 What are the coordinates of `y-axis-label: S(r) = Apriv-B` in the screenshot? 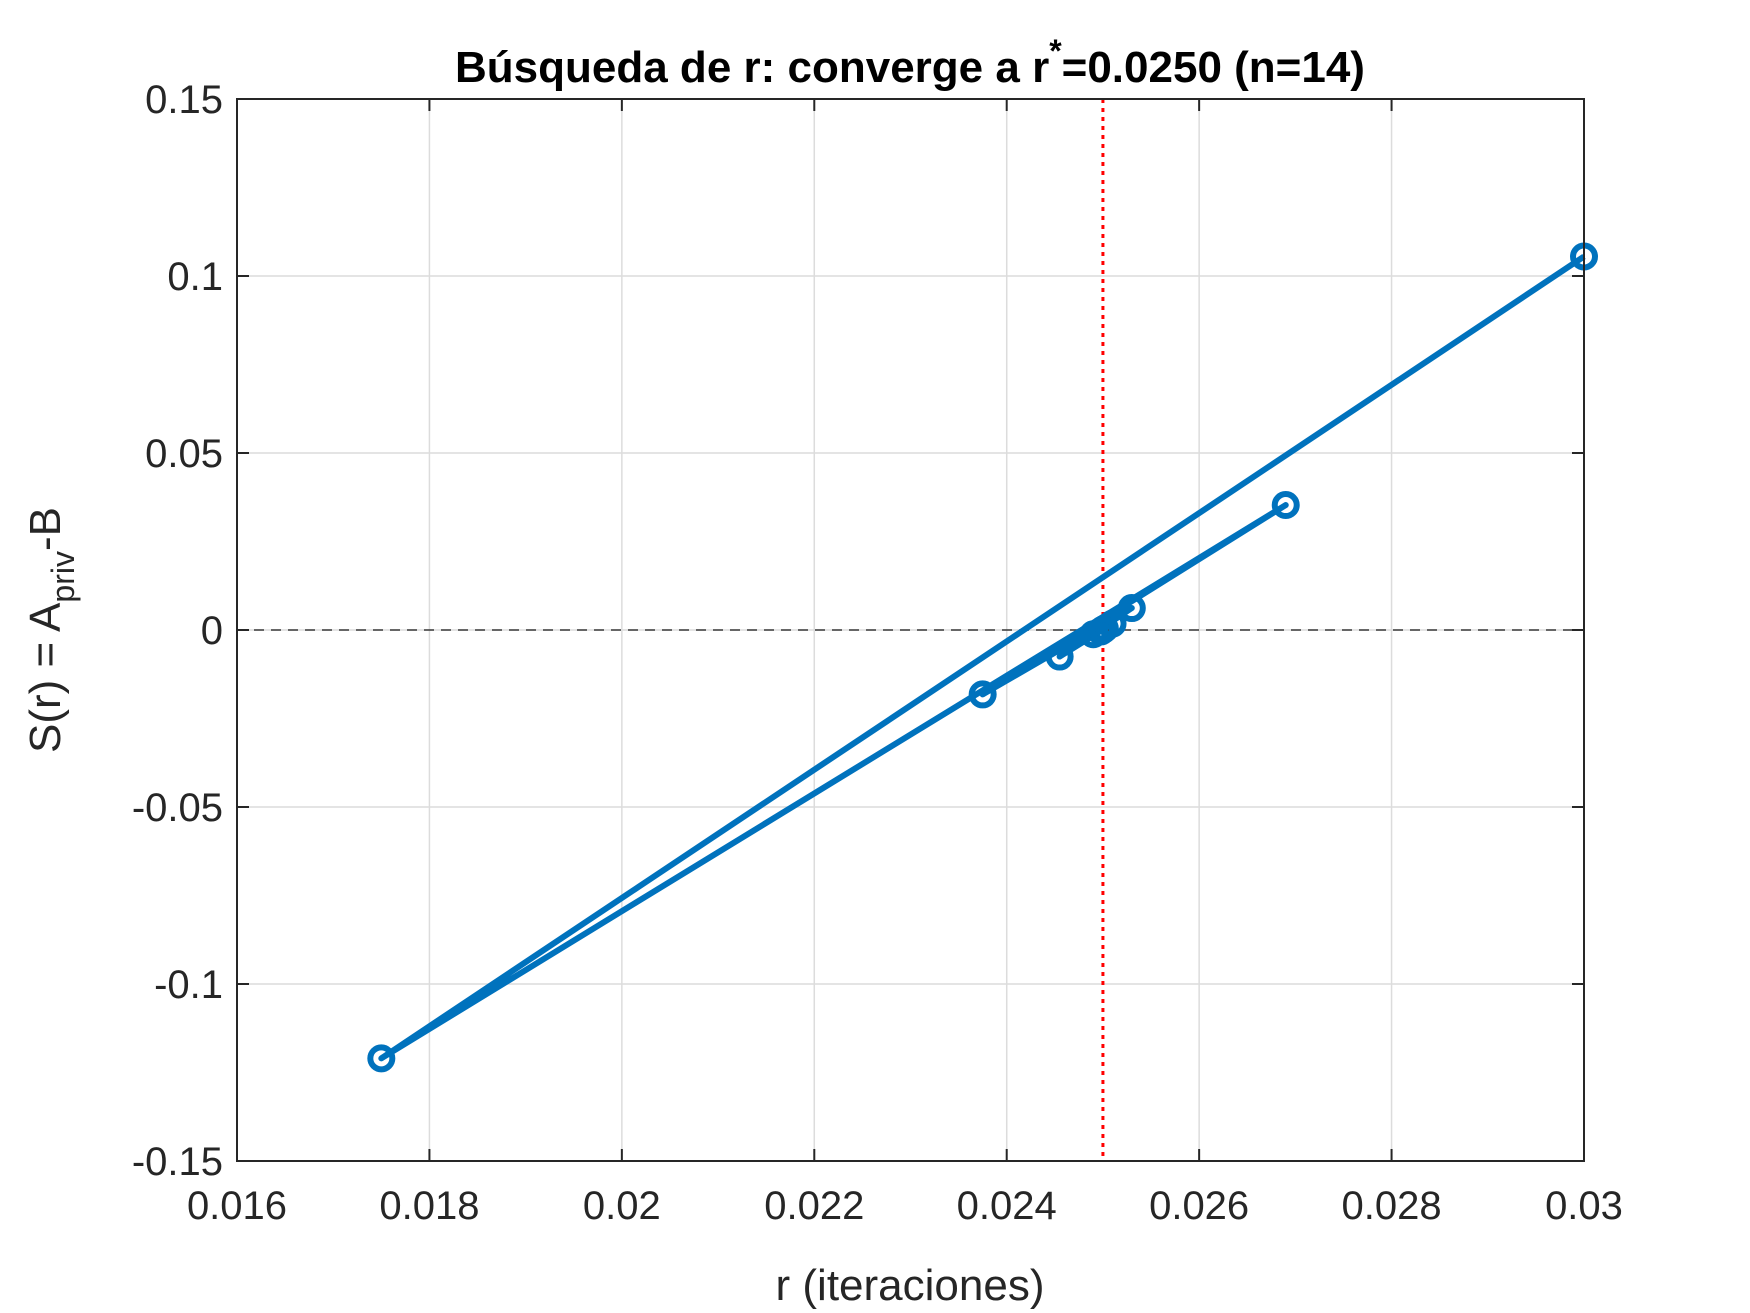 It's located at (51, 630).